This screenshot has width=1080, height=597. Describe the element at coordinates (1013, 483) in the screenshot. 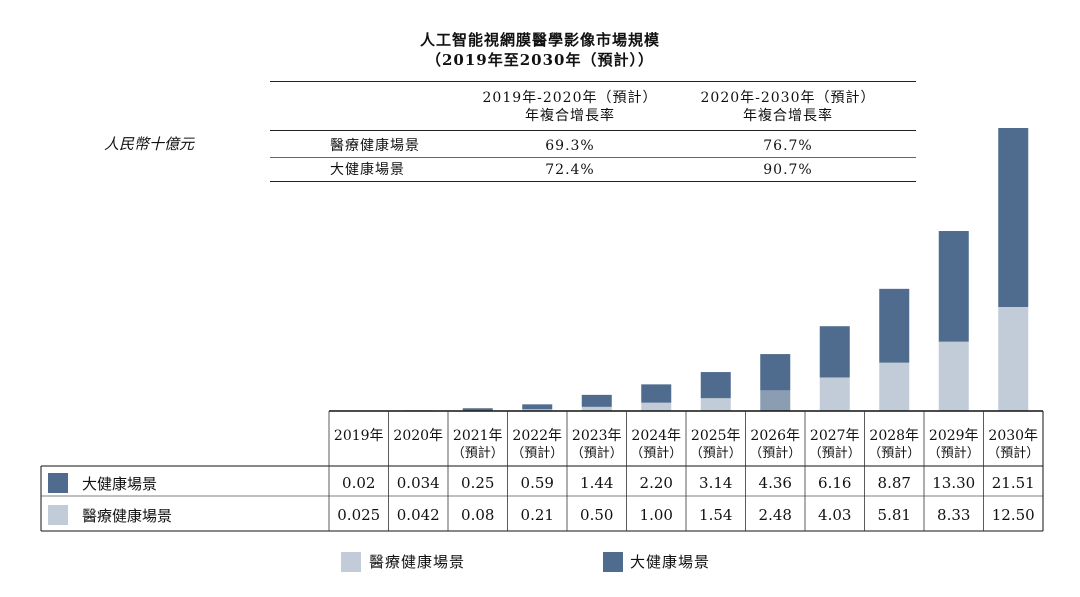

I see `value-label-dajiankang: 21.51` at that location.